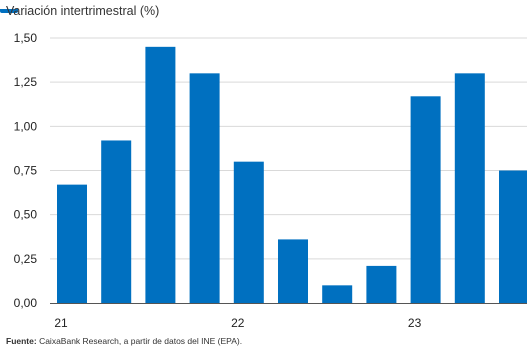 This screenshot has height=353, width=527. What do you see at coordinates (26, 215) in the screenshot?
I see `y-tick-label: 0,50` at bounding box center [26, 215].